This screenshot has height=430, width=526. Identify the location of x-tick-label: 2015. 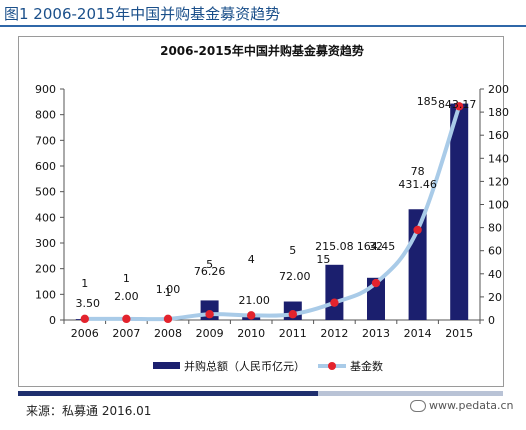
(459, 333).